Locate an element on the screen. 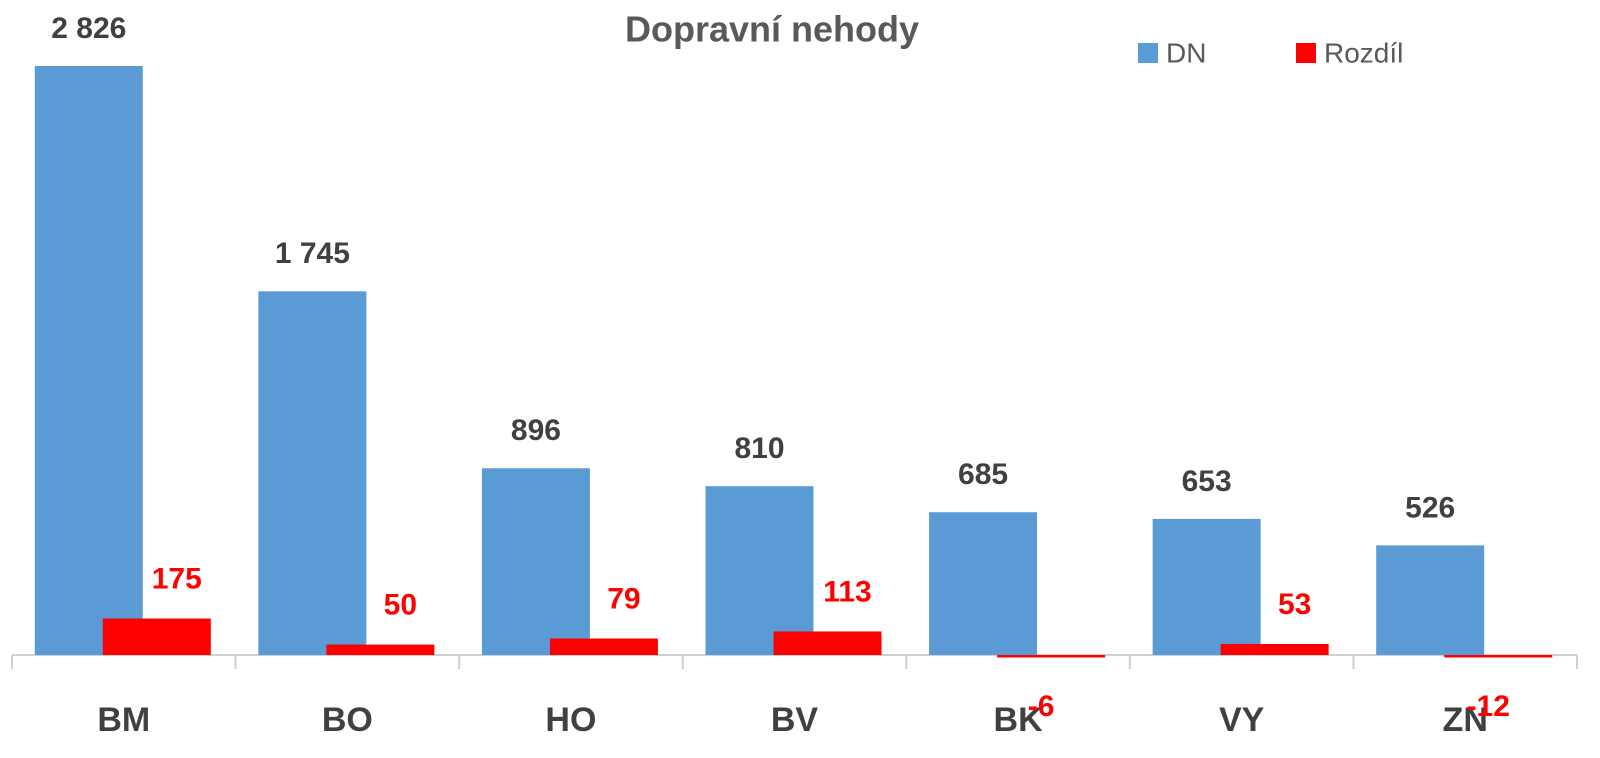  data-label: 79 is located at coordinates (623, 598).